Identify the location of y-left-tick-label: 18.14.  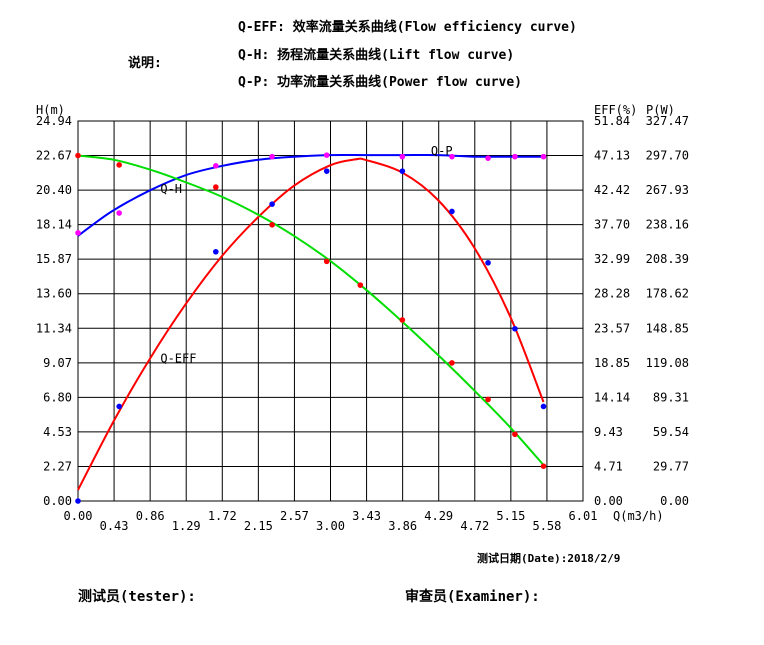
(54, 225).